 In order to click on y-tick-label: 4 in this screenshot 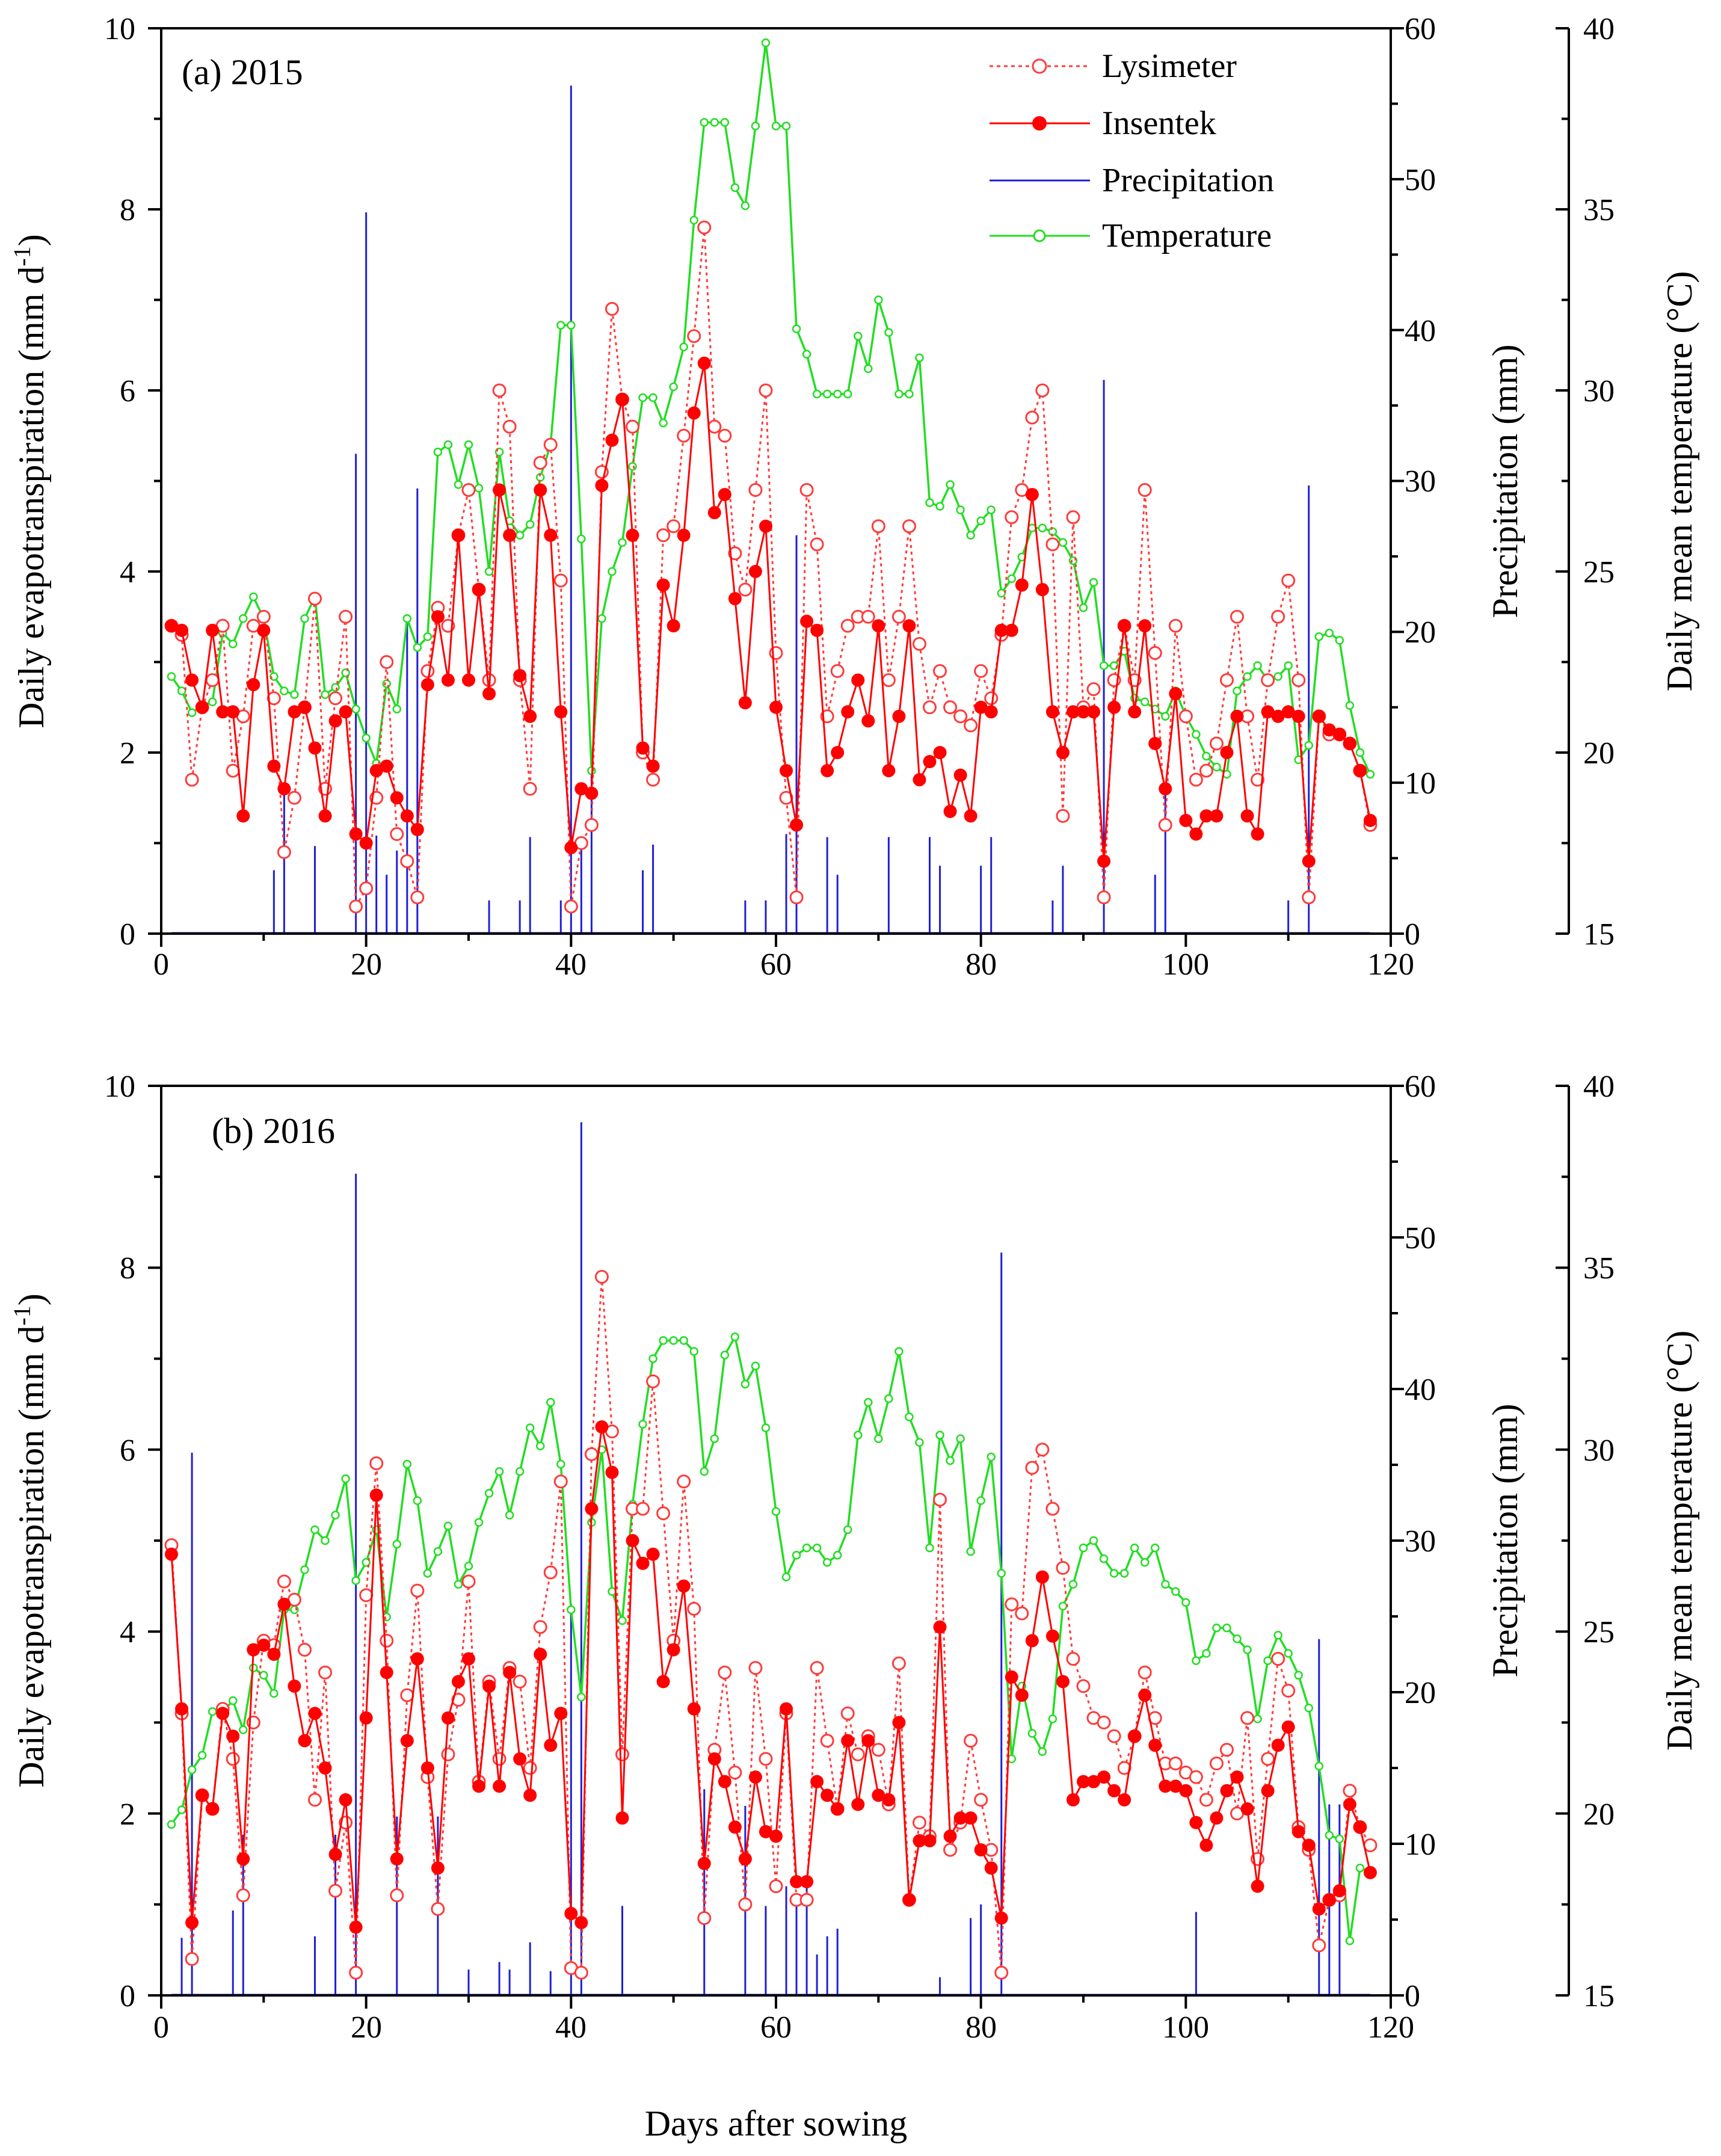, I will do `click(127, 572)`.